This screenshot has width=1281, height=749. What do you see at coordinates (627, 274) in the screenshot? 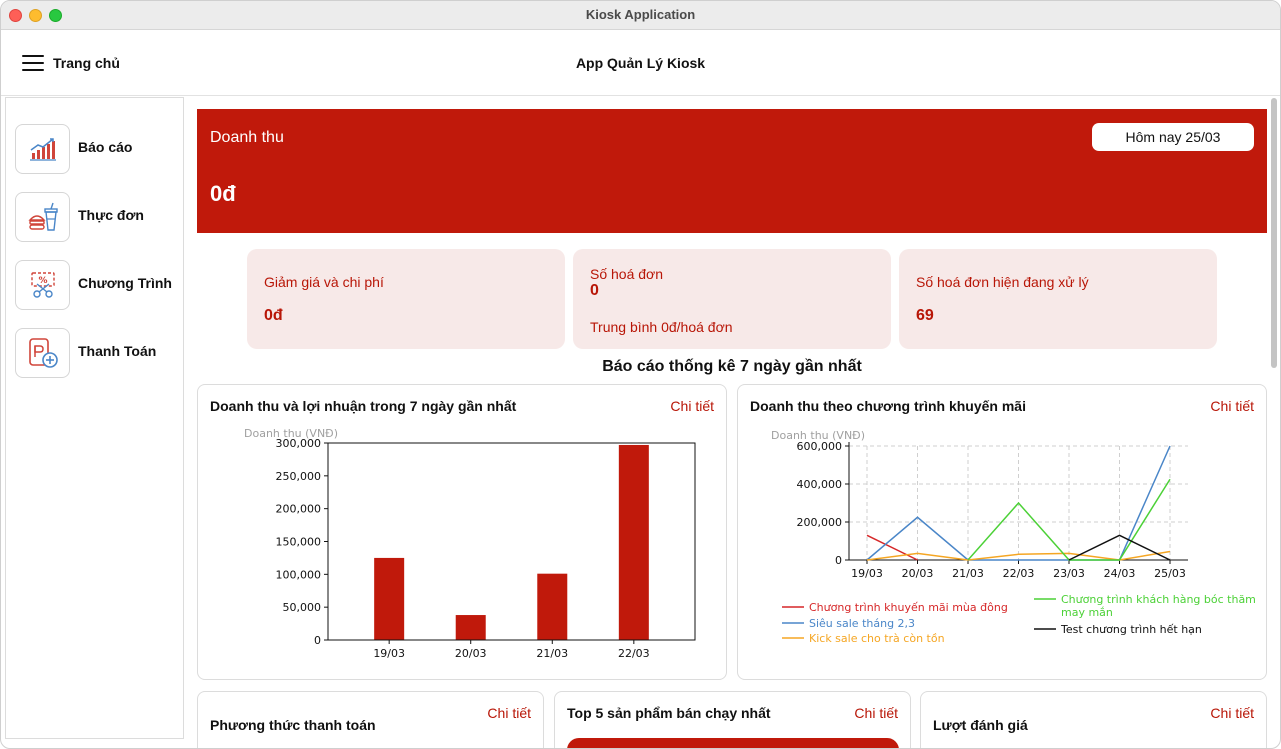
I see `invoice-count-label: Số hoá đơn` at bounding box center [627, 274].